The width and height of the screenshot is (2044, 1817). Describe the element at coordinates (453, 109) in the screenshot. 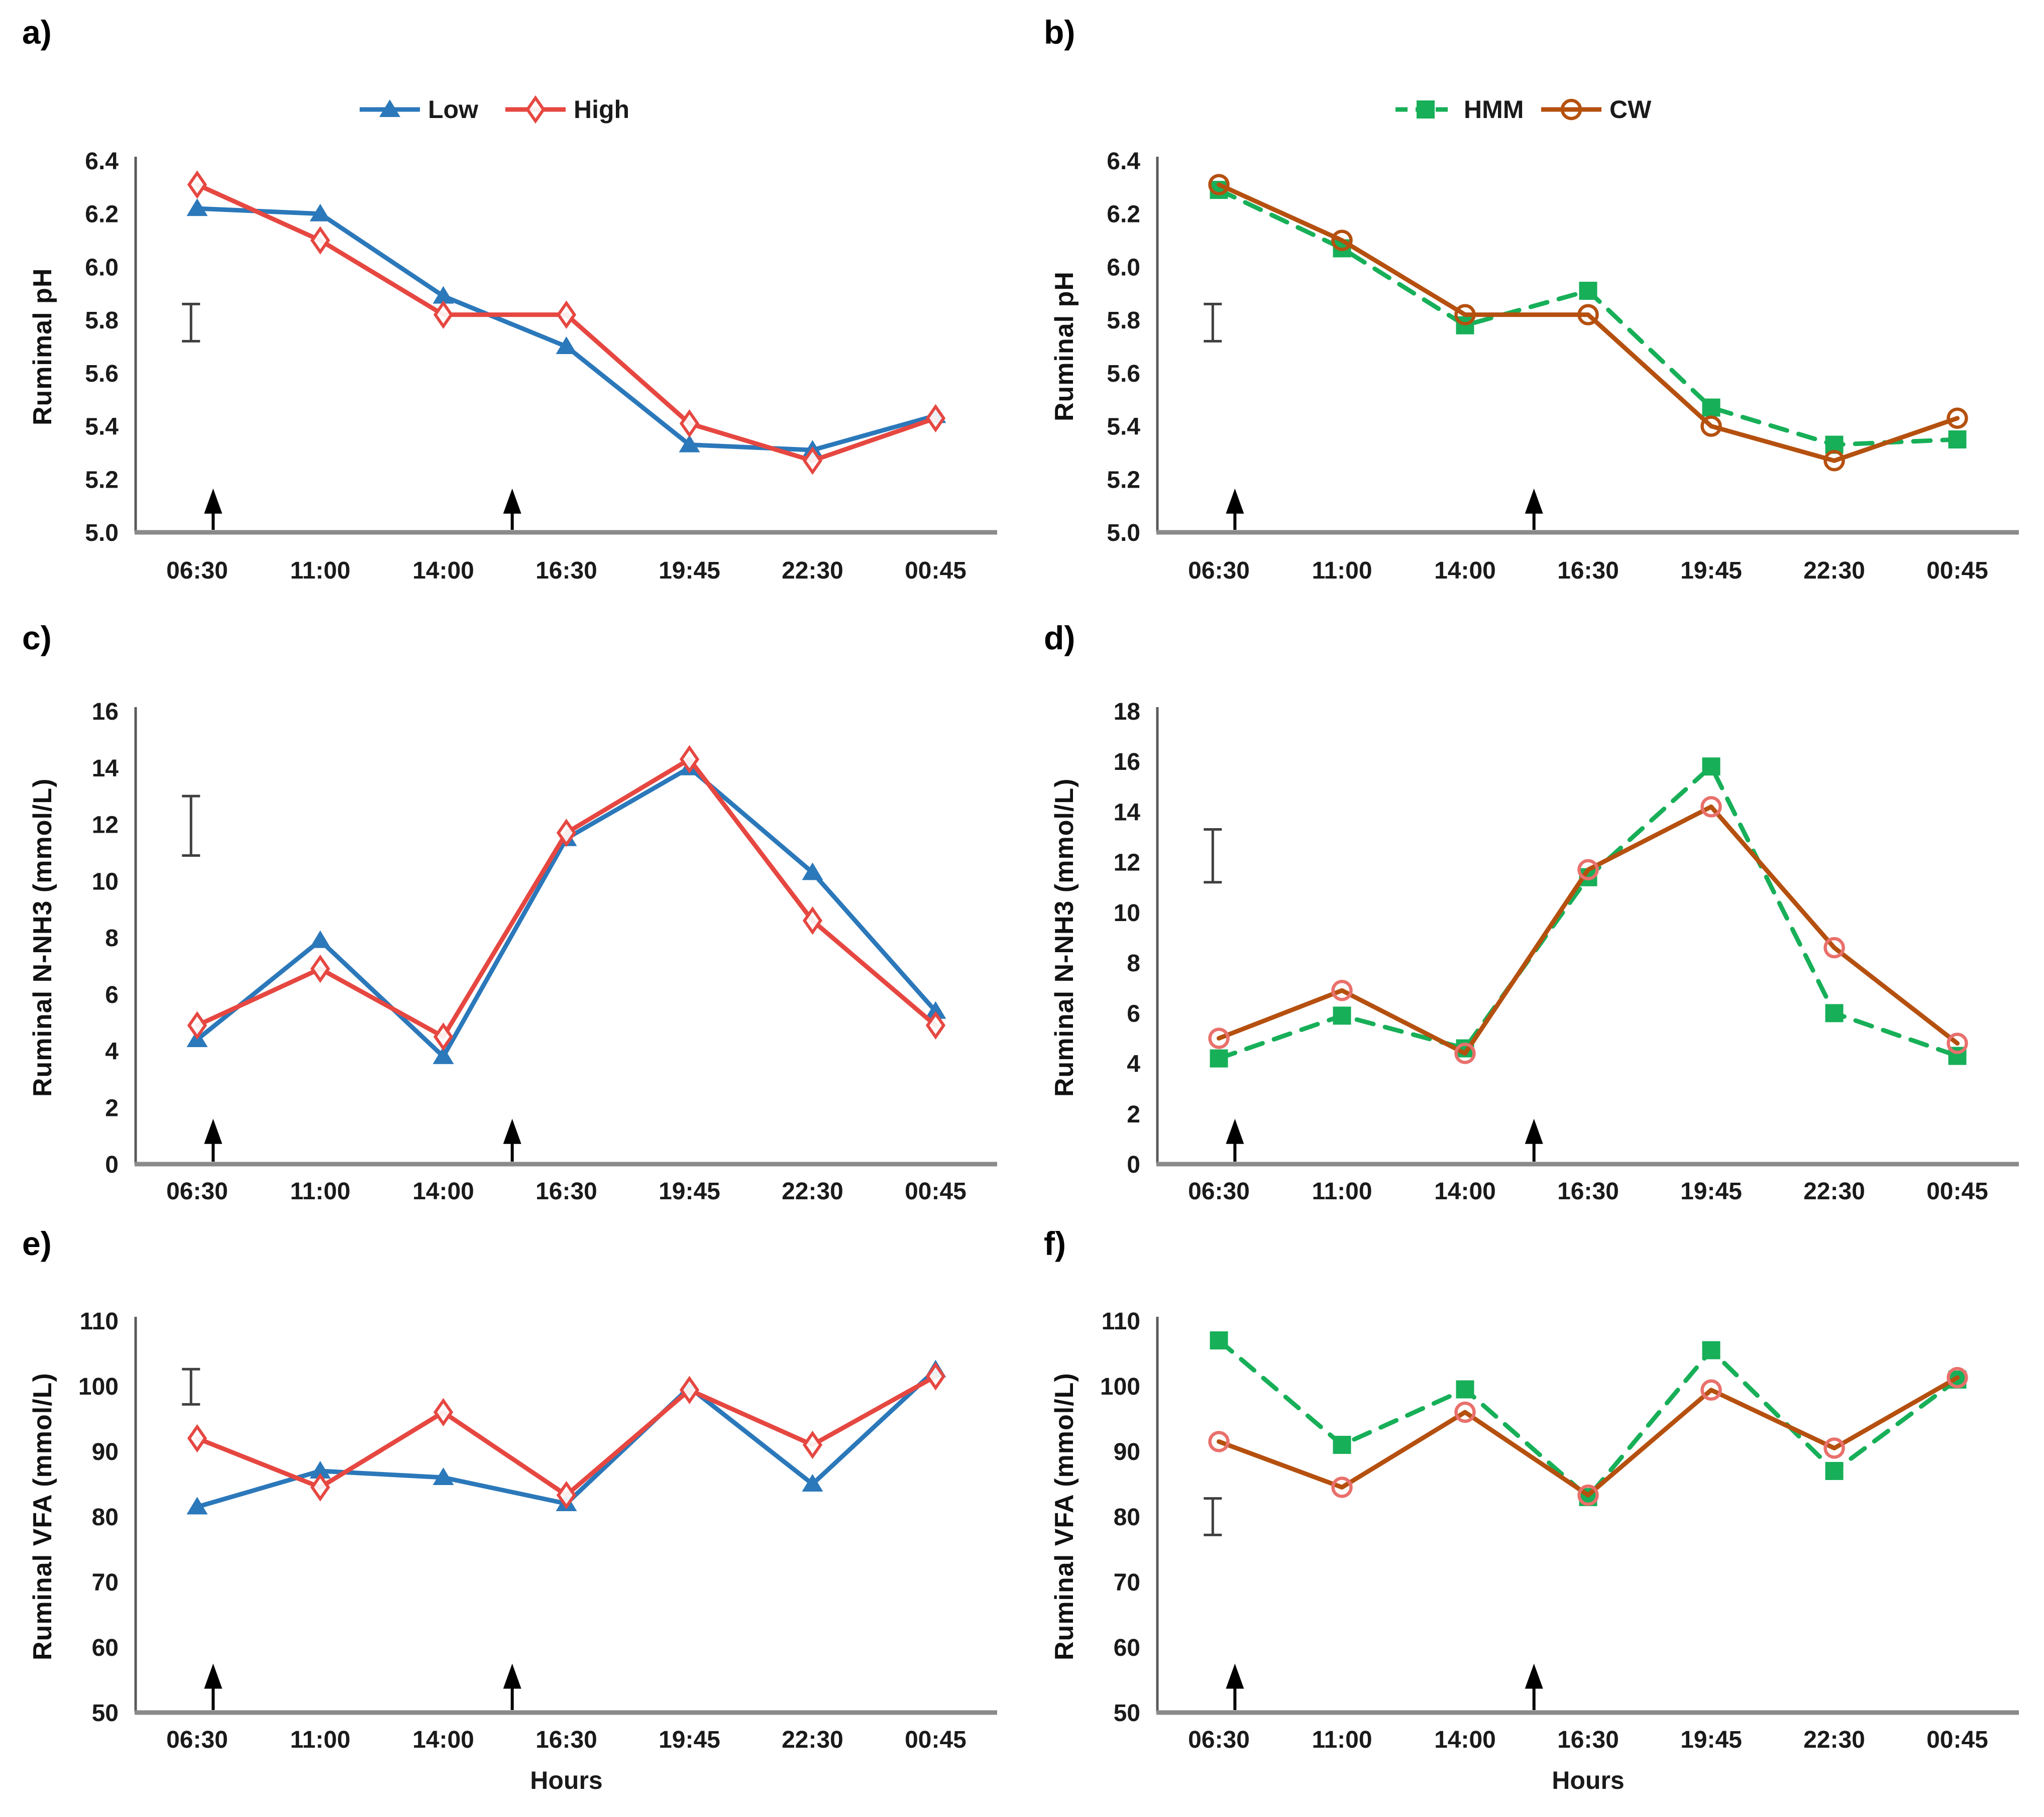

I see `legend-label: Low` at that location.